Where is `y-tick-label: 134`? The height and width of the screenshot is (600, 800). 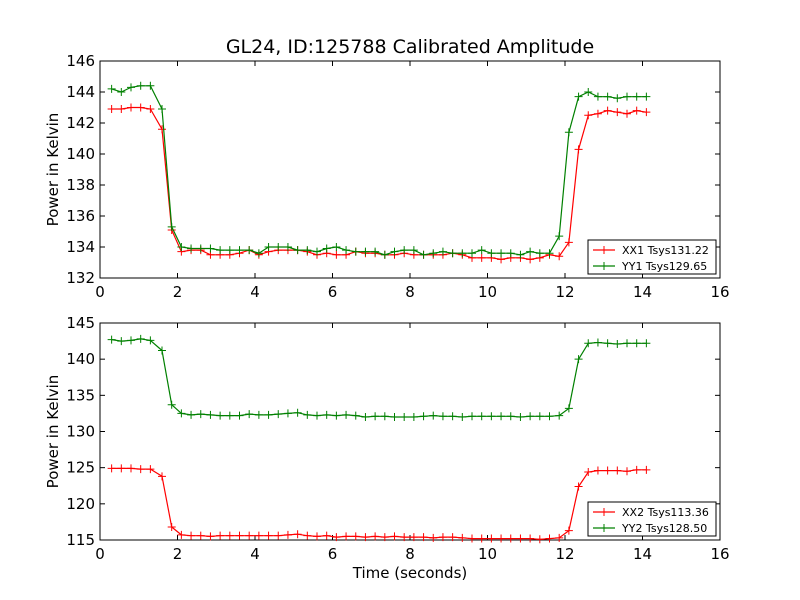
y-tick-label: 134 is located at coordinates (80, 247).